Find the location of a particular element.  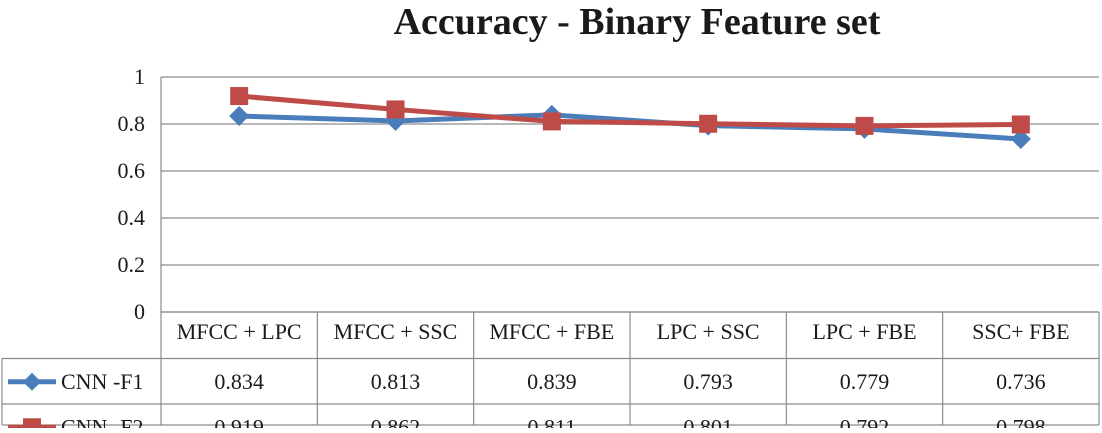

data-label: 0.801 is located at coordinates (708, 421).